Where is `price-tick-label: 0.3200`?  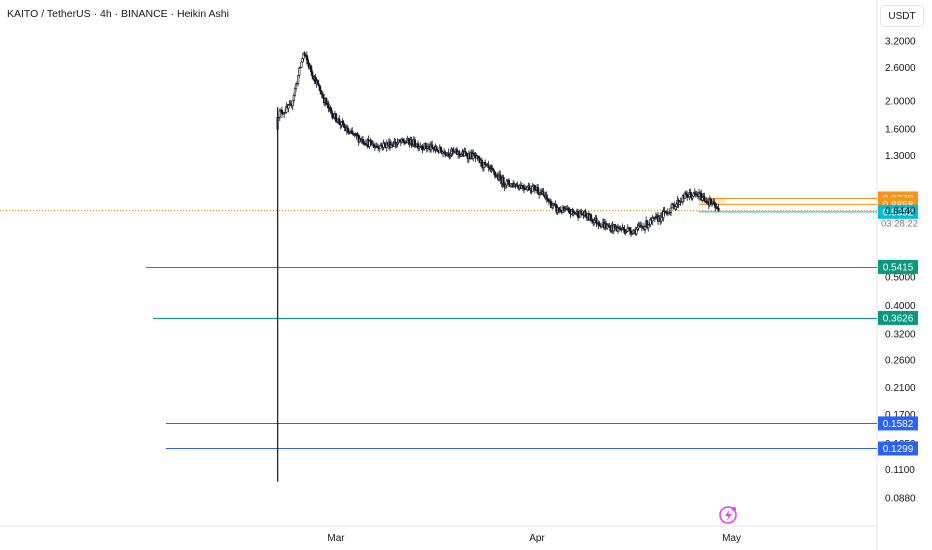
price-tick-label: 0.3200 is located at coordinates (900, 334).